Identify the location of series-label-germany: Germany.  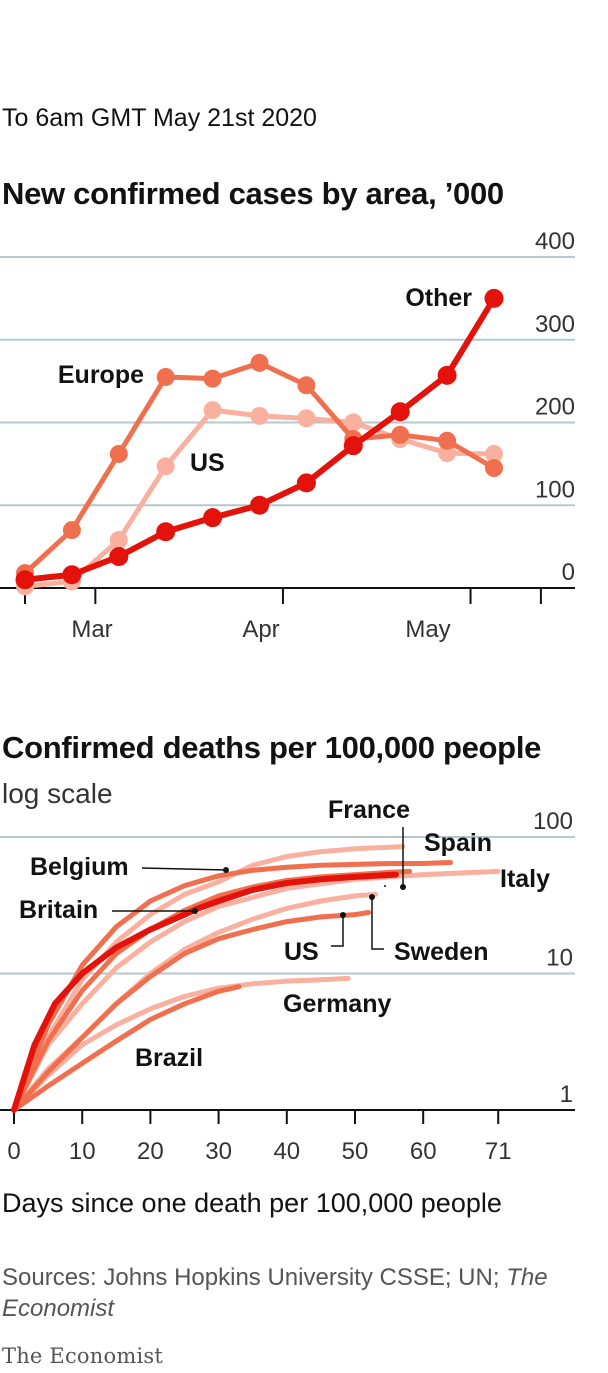
(337, 1004).